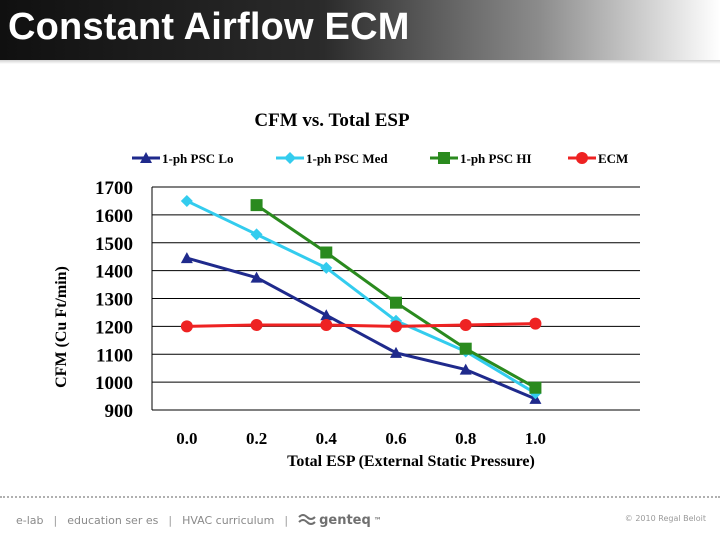  I want to click on header-shadow, so click(360, 62).